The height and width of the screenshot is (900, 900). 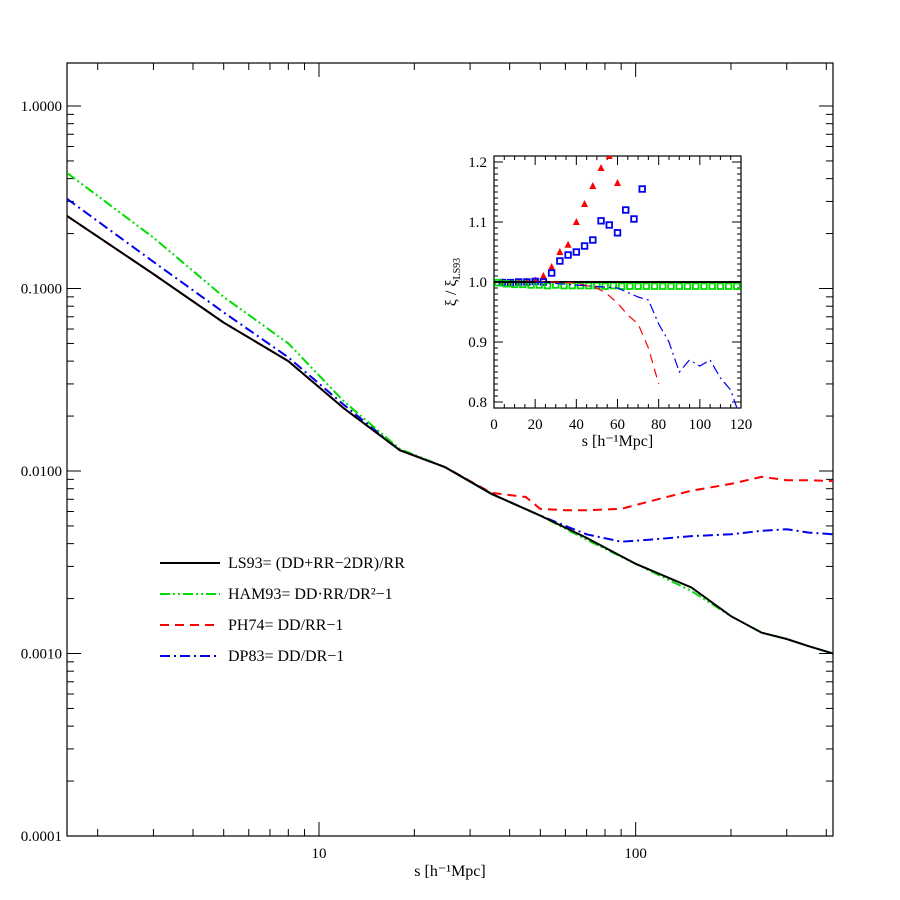 I want to click on y-tick-label: 0.0010, so click(x=41, y=655).